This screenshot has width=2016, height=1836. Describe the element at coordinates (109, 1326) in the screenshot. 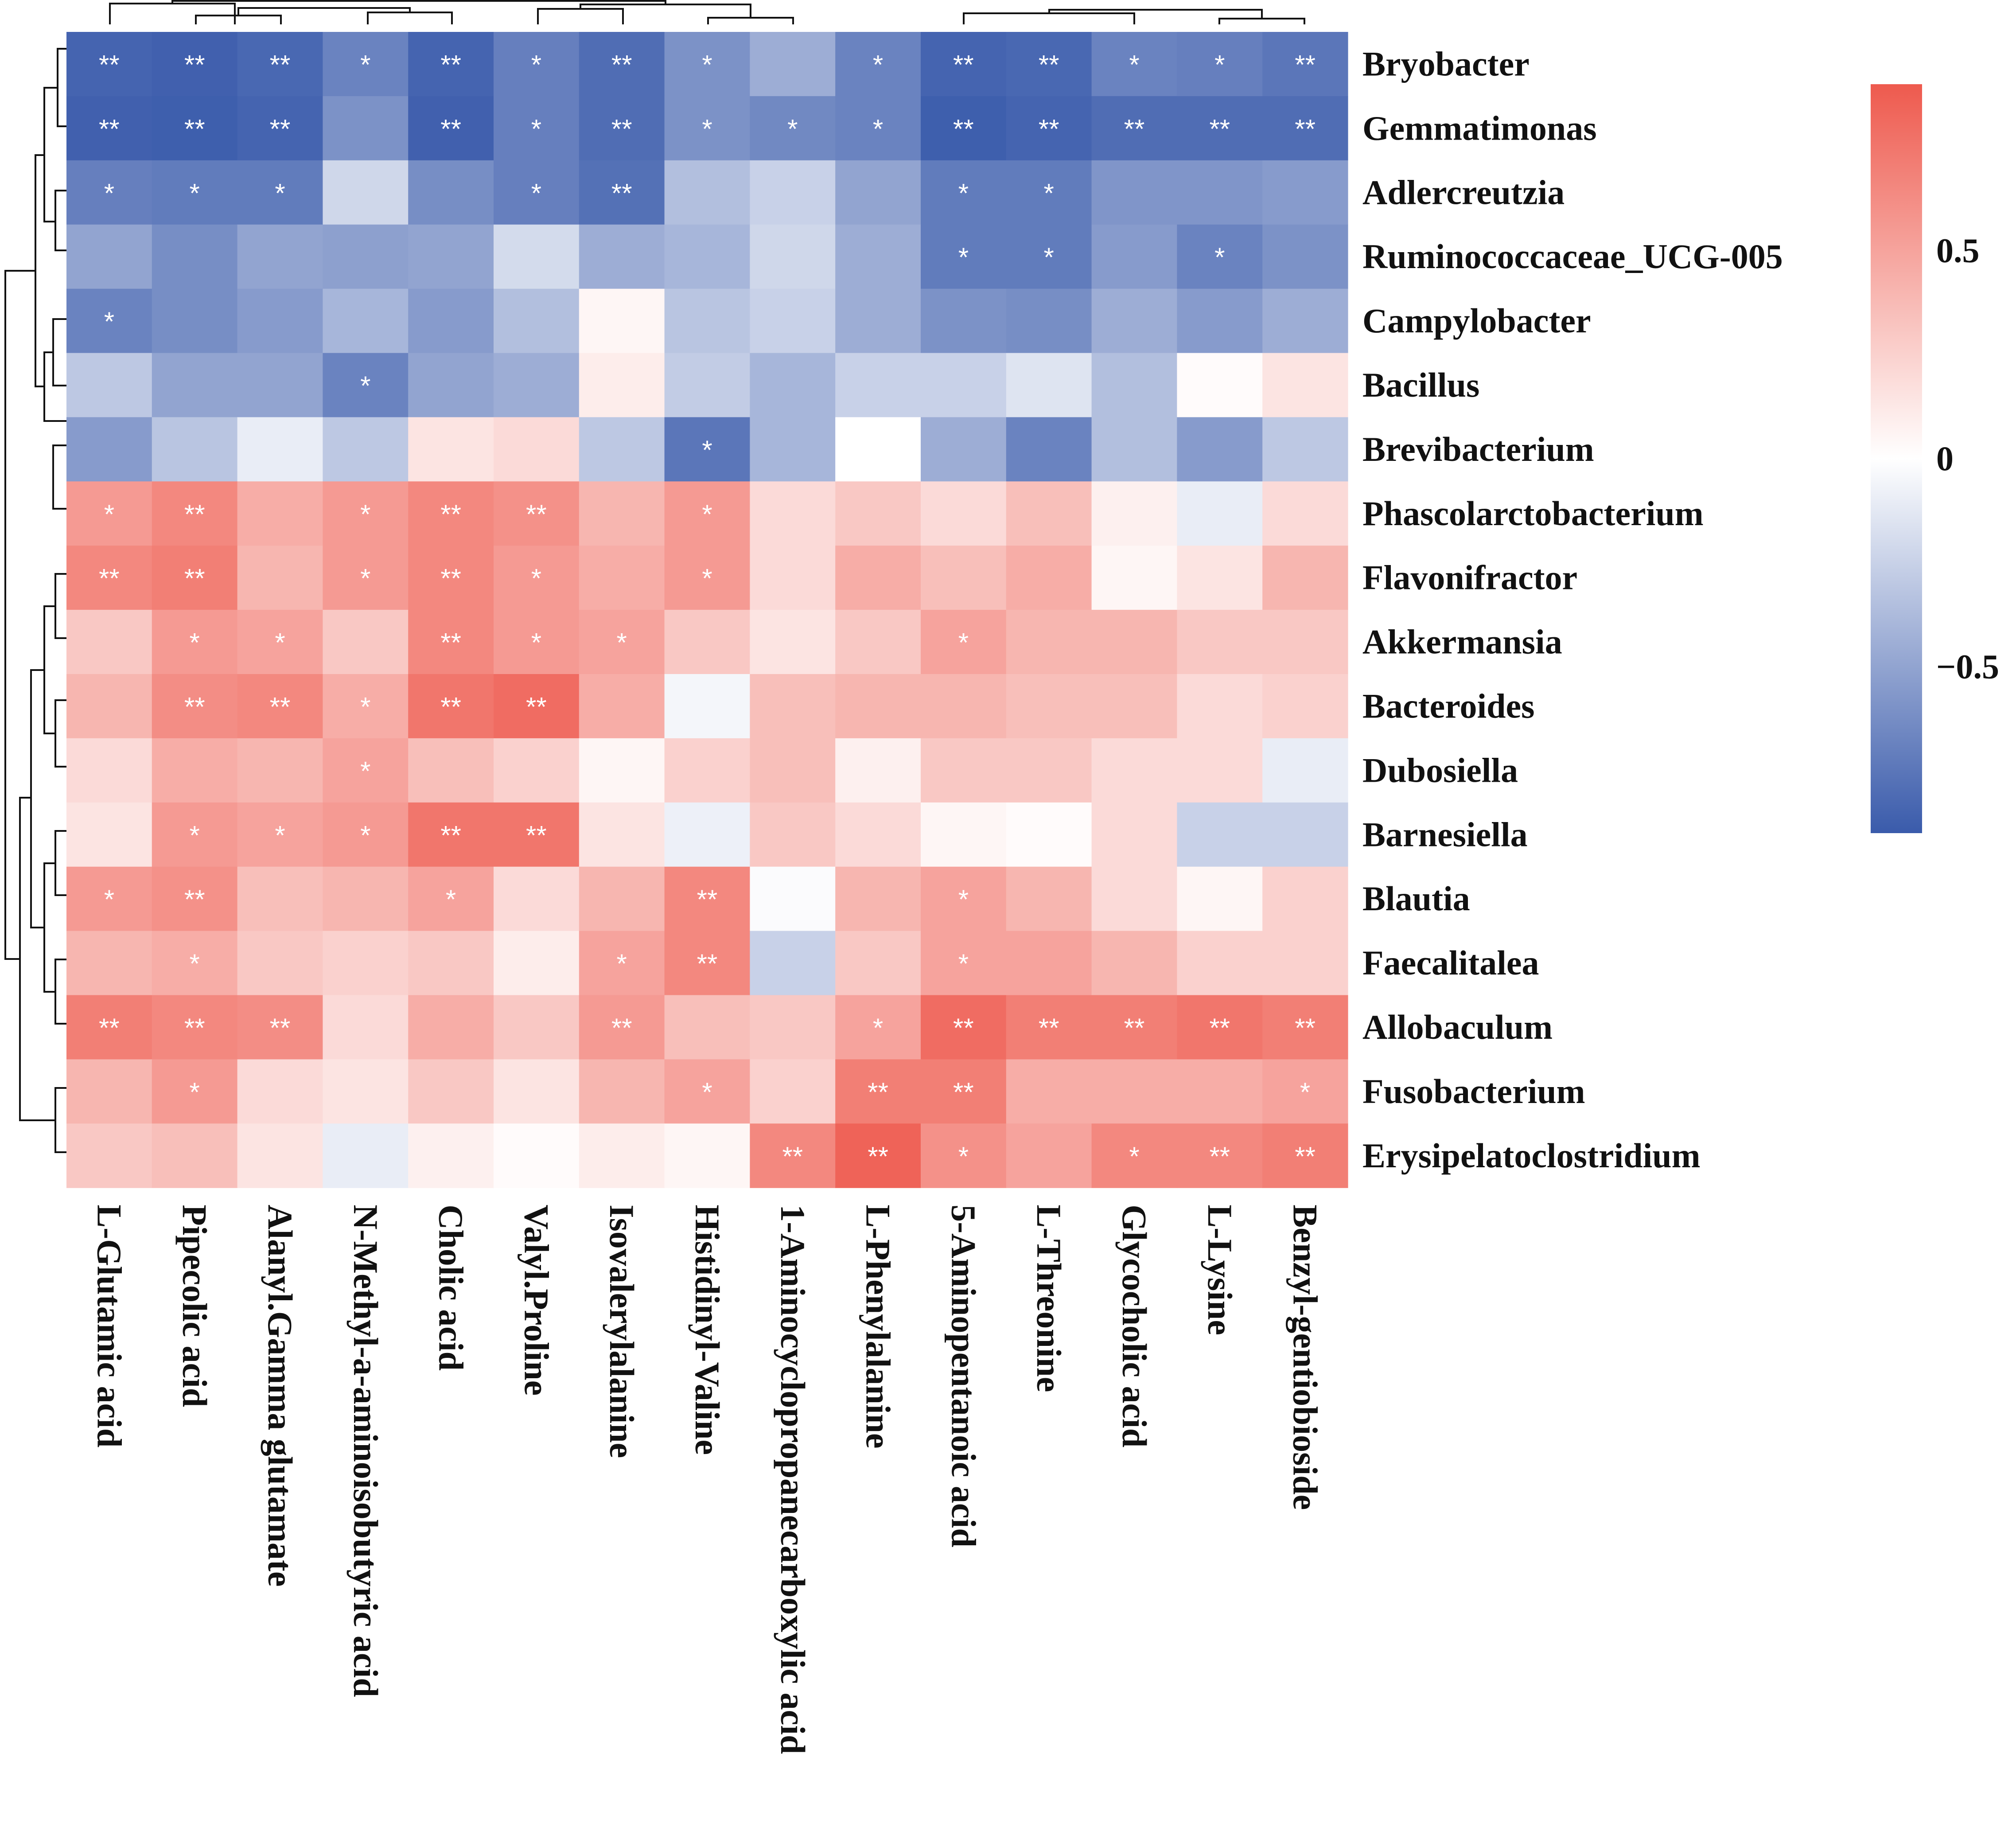

I see `column-label: L-Glutamic acid` at that location.